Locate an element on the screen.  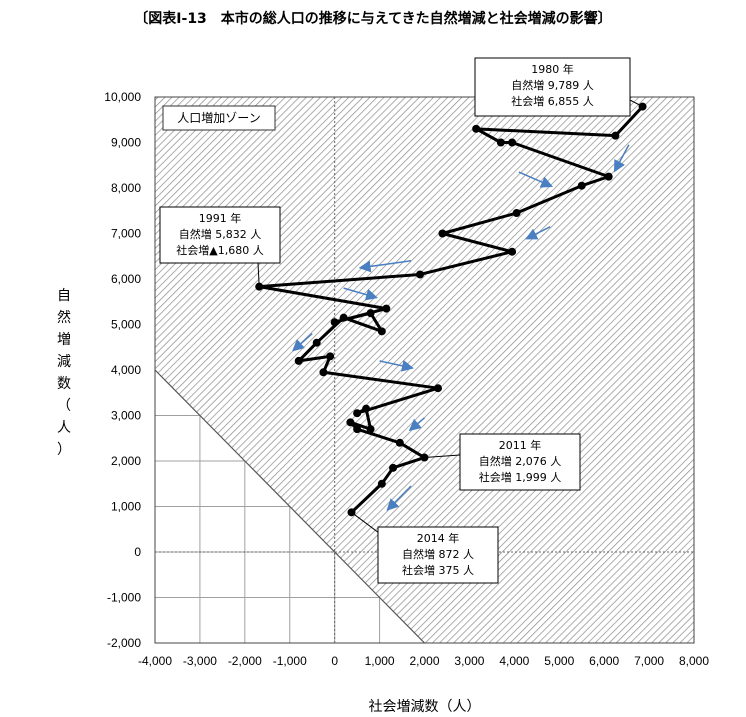
y-tick-label: 3,000 is located at coordinates (126, 416).